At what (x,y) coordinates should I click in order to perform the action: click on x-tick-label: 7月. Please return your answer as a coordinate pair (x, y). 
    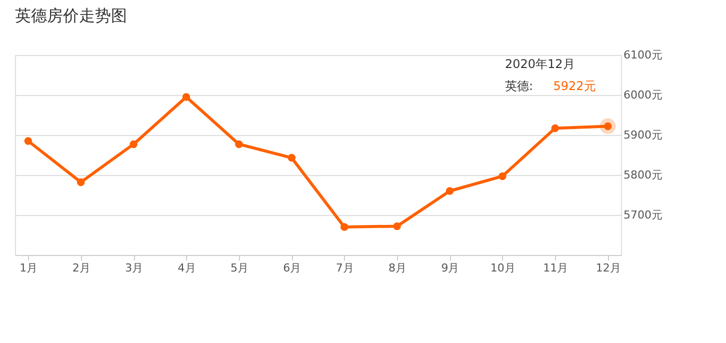
    Looking at the image, I should click on (345, 268).